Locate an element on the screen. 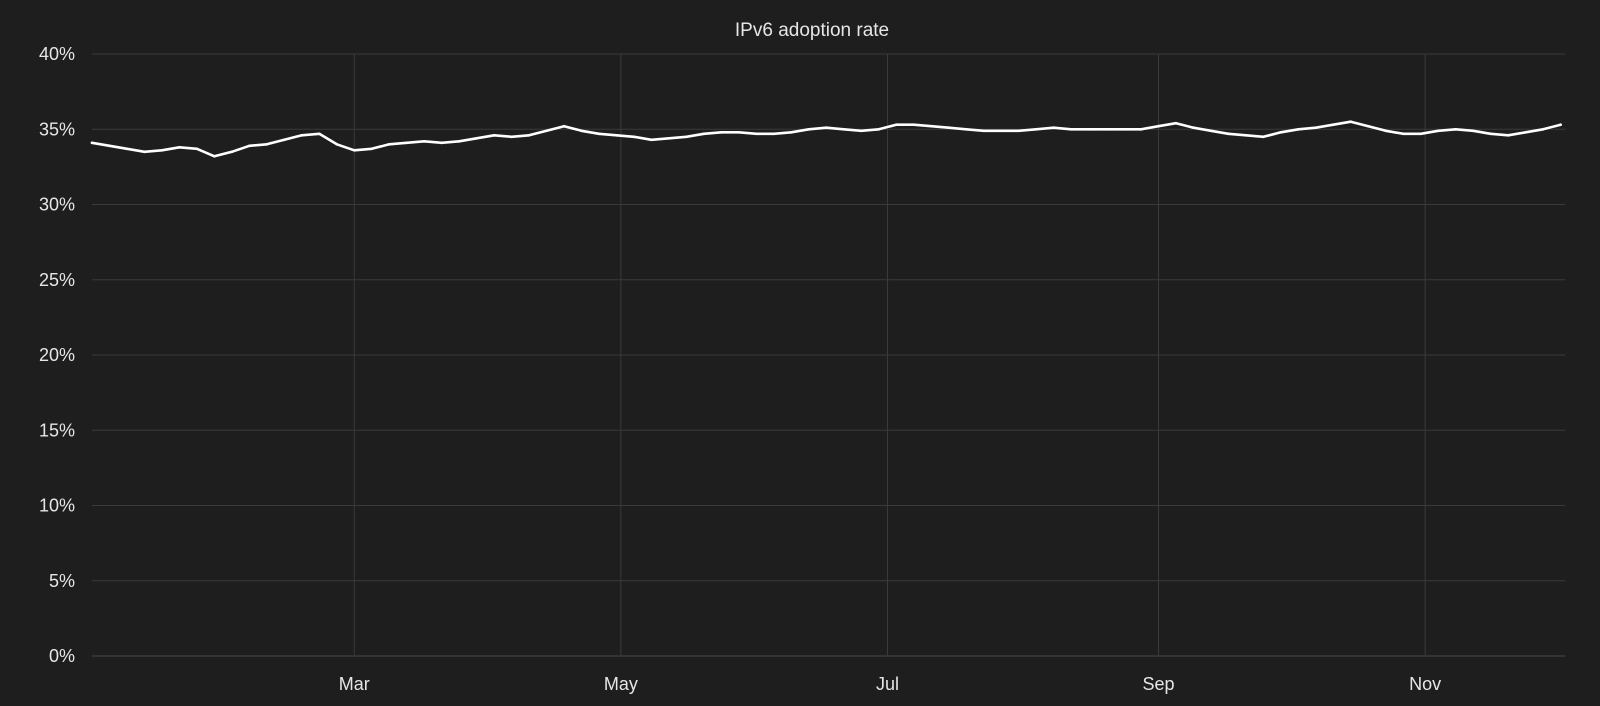 This screenshot has height=706, width=1600. chart-title: IPv6 adoption rate is located at coordinates (812, 30).